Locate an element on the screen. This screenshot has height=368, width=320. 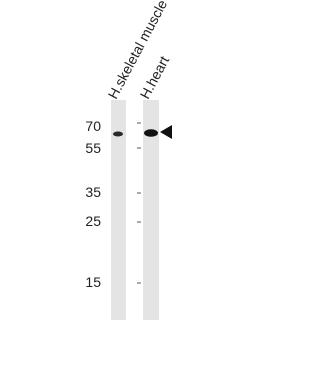
marker-label: 15 is located at coordinates (93, 282).